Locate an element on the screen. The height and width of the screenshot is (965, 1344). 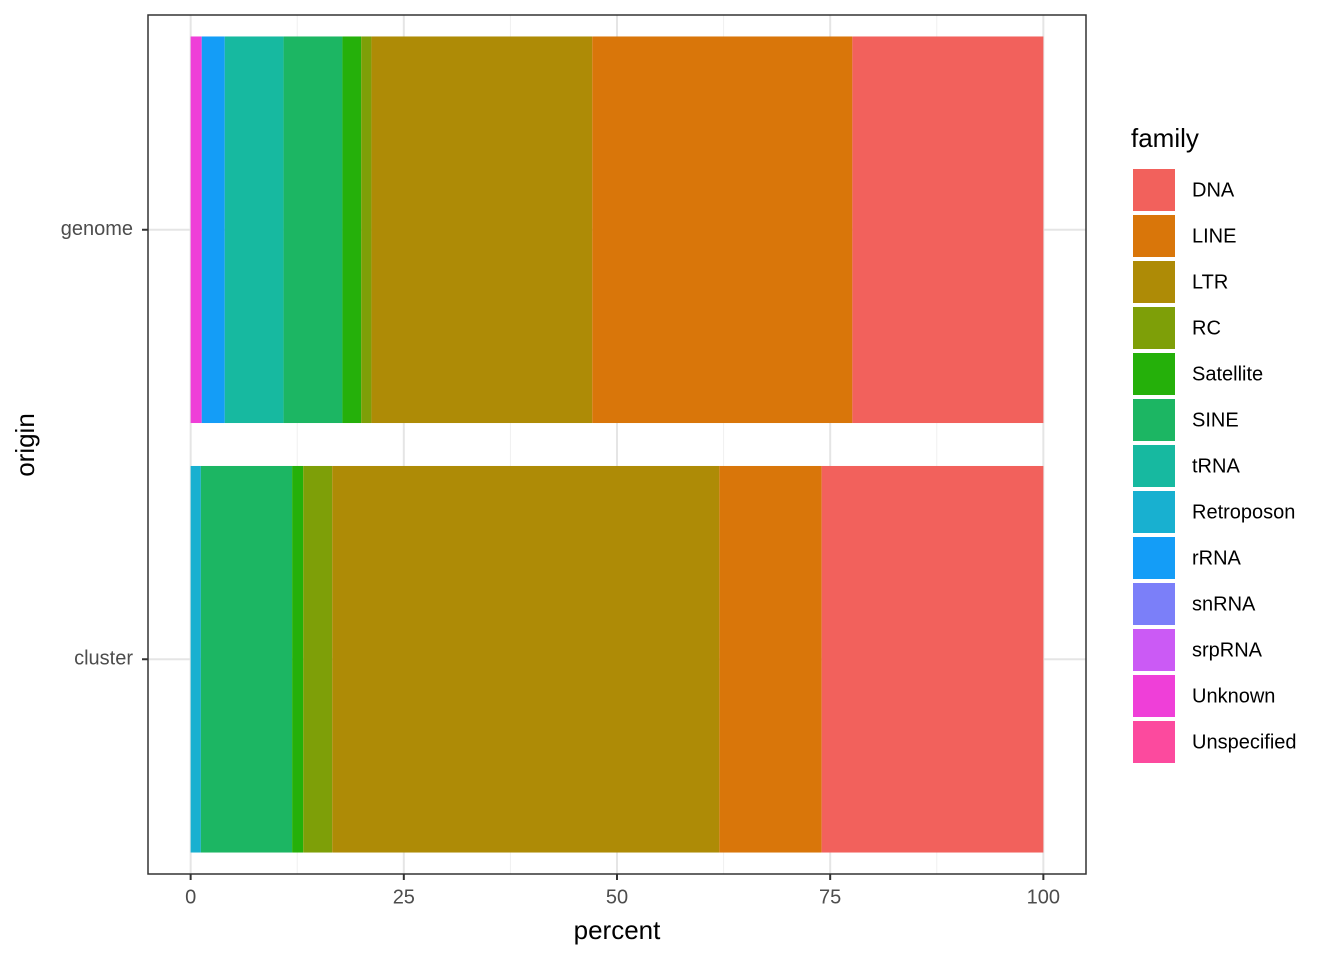
x-tick-label: 0 is located at coordinates (190, 897).